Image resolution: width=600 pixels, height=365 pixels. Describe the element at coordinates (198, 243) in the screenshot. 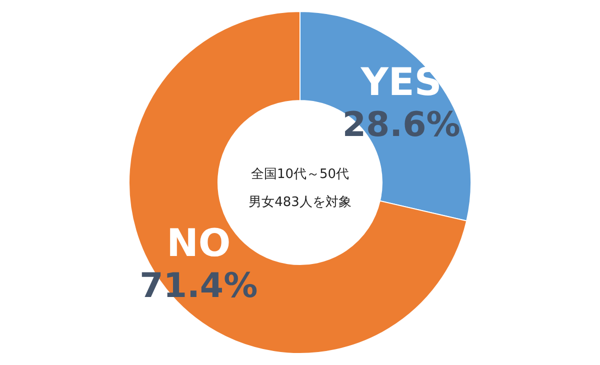

I see `slice-label: NO` at that location.